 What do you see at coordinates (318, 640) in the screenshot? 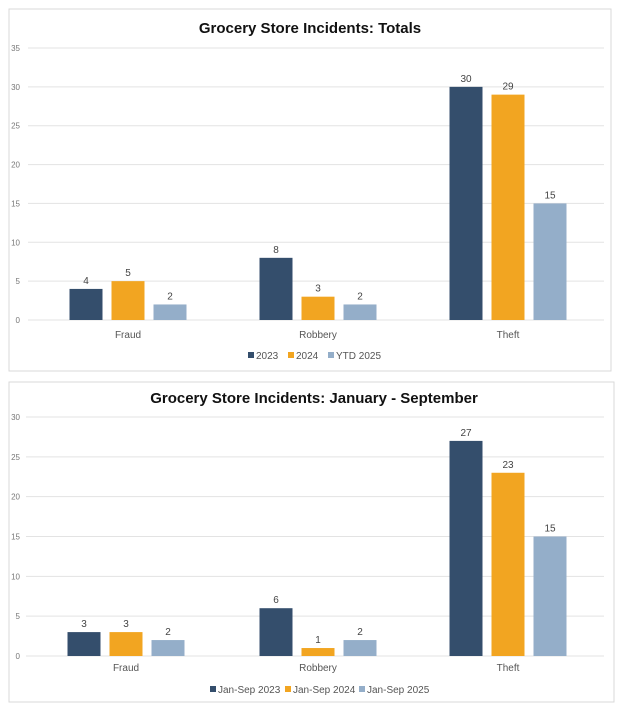
I see `data-label: 1` at bounding box center [318, 640].